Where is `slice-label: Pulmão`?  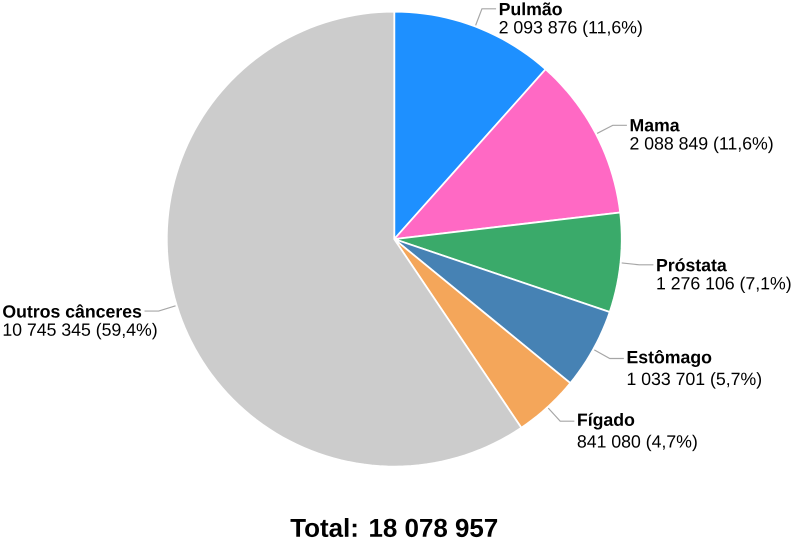 slice-label: Pulmão is located at coordinates (531, 9).